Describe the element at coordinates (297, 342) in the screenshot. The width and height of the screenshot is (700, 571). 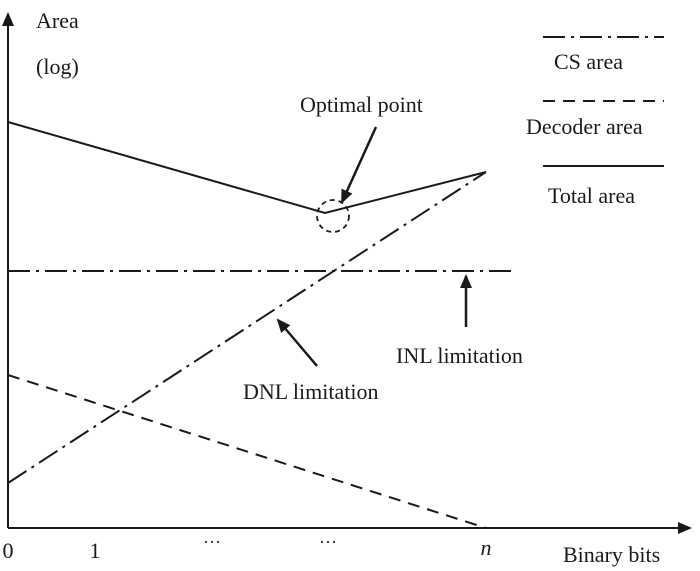
I see `dnl-limitation-arrow` at that location.